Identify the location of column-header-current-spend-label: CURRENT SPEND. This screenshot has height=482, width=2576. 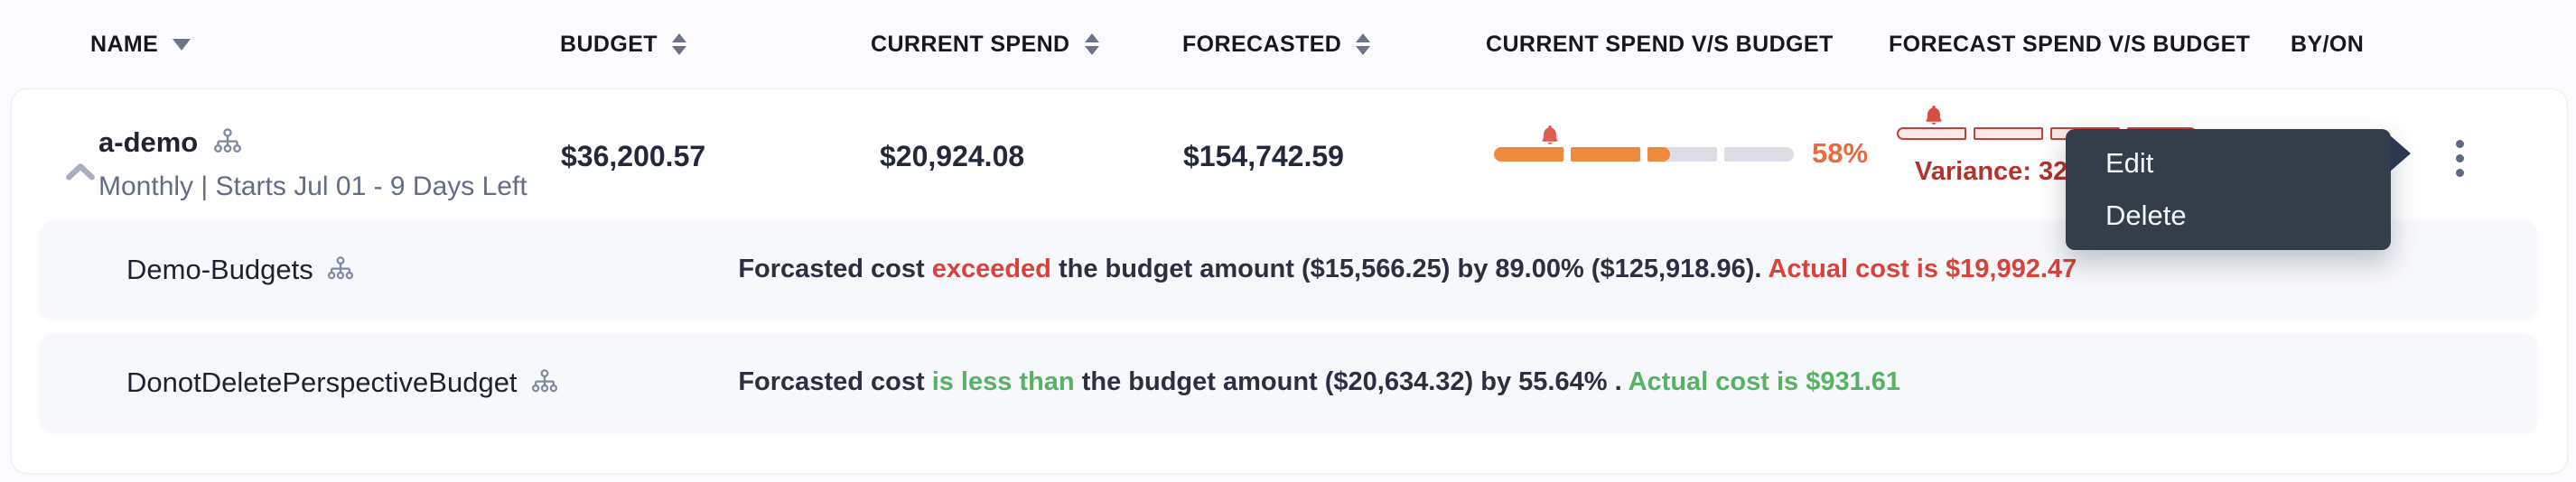
(970, 44).